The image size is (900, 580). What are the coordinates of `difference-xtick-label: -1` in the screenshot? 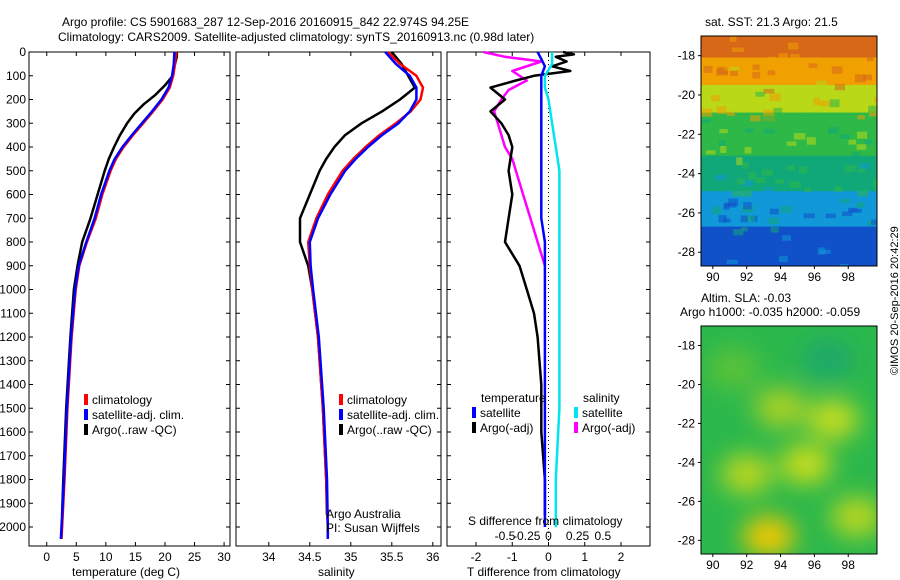 It's located at (512, 557).